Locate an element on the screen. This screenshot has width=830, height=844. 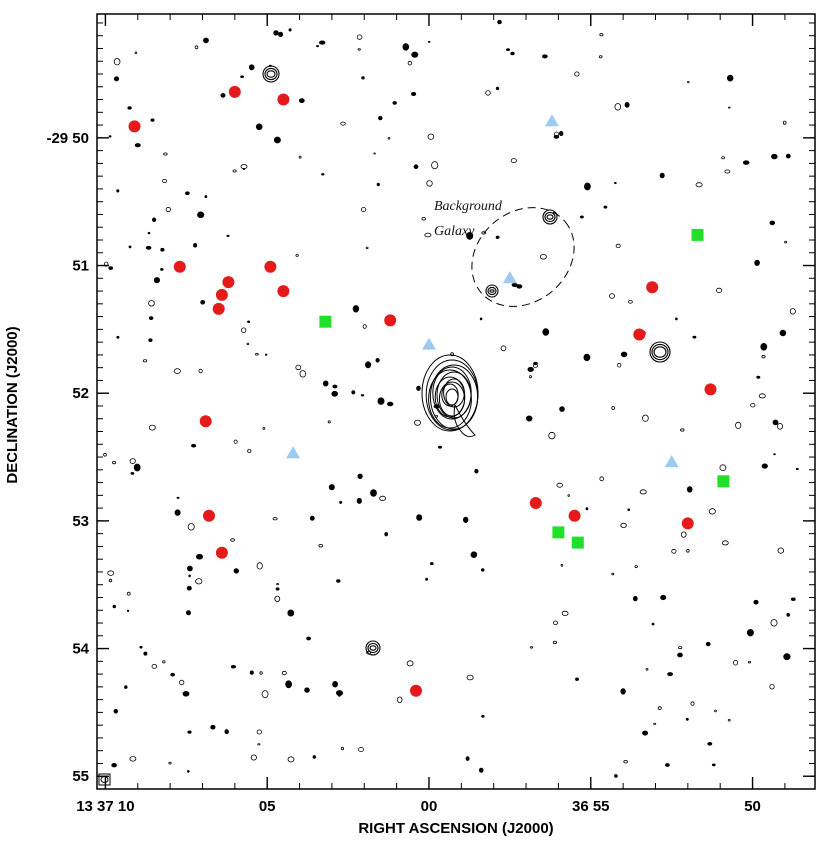
y-tick-label: 54 is located at coordinates (80, 649).